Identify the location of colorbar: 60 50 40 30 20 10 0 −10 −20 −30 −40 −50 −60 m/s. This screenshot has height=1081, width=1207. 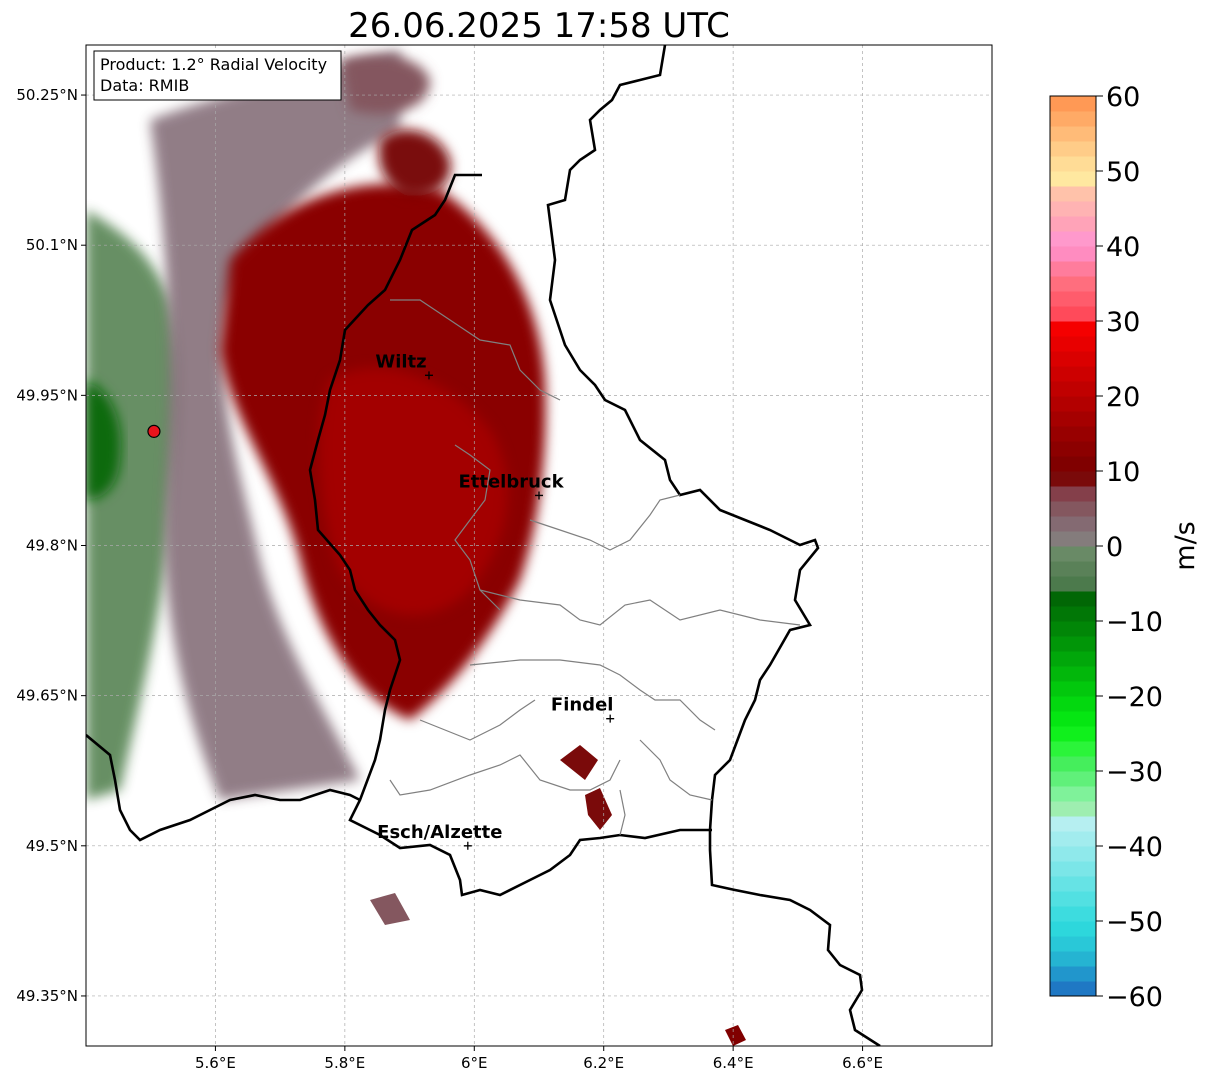
(1125, 547).